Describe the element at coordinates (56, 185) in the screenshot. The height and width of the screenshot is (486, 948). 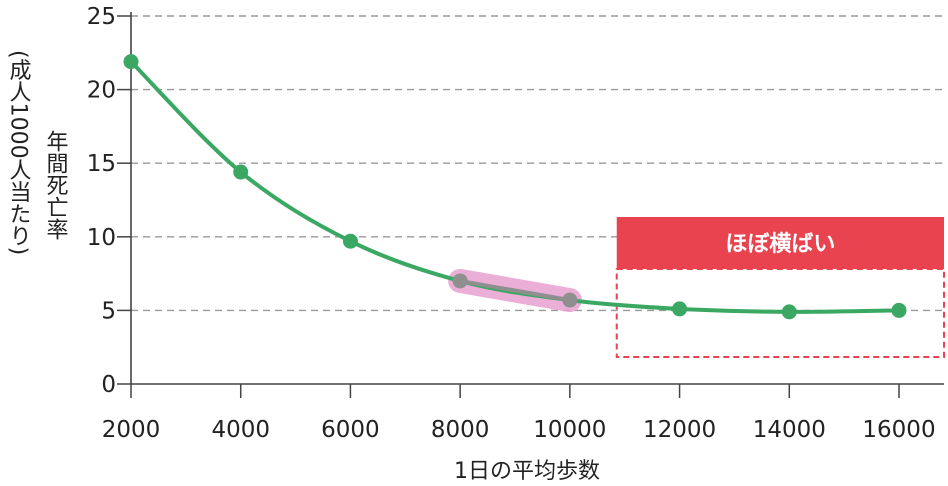
I see `y-axis-title: 年間死亡率` at that location.